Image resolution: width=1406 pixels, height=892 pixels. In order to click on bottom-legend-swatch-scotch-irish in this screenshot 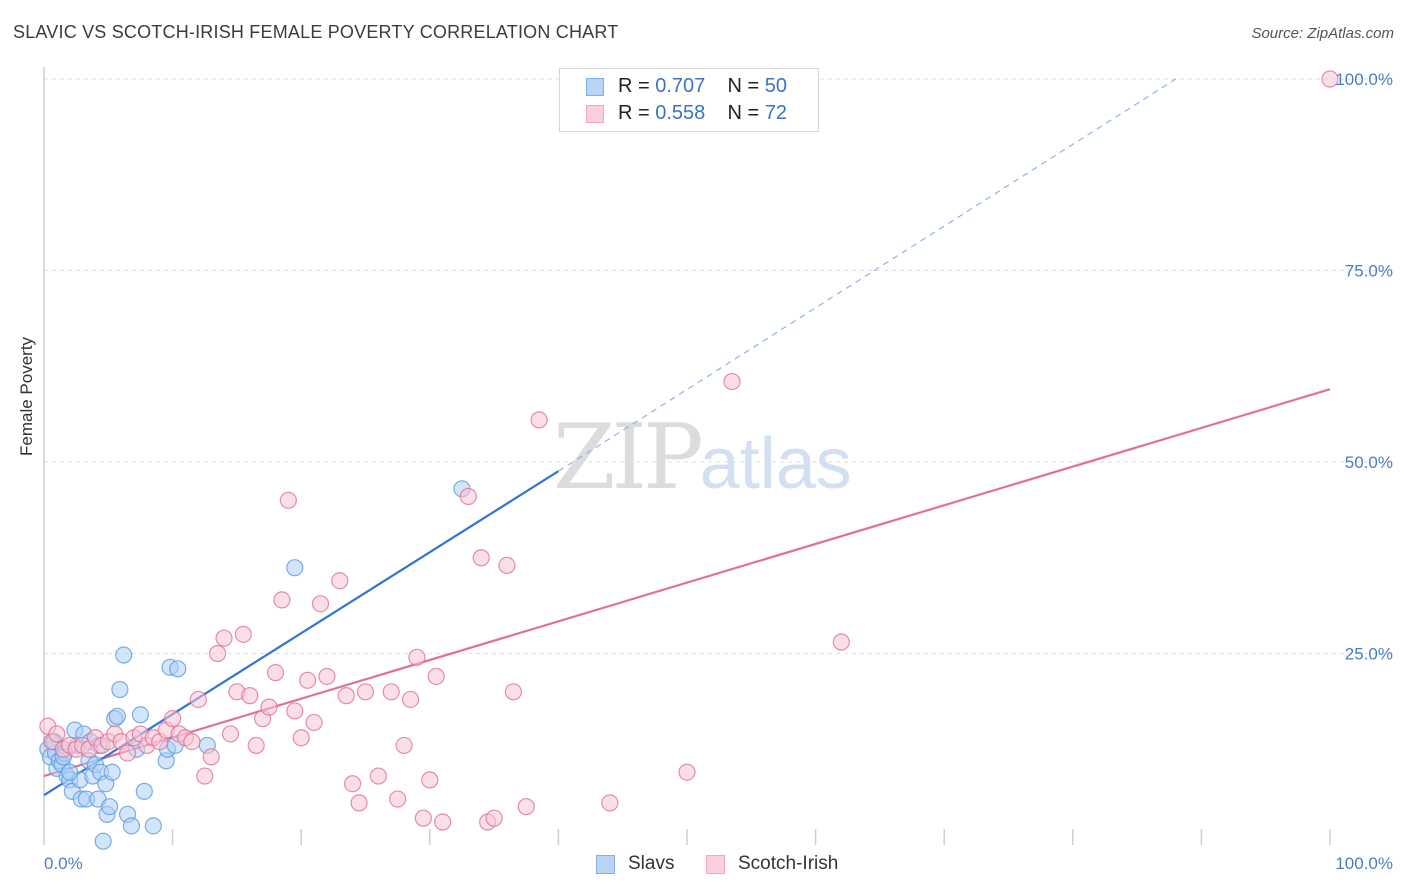, I will do `click(715, 864)`.